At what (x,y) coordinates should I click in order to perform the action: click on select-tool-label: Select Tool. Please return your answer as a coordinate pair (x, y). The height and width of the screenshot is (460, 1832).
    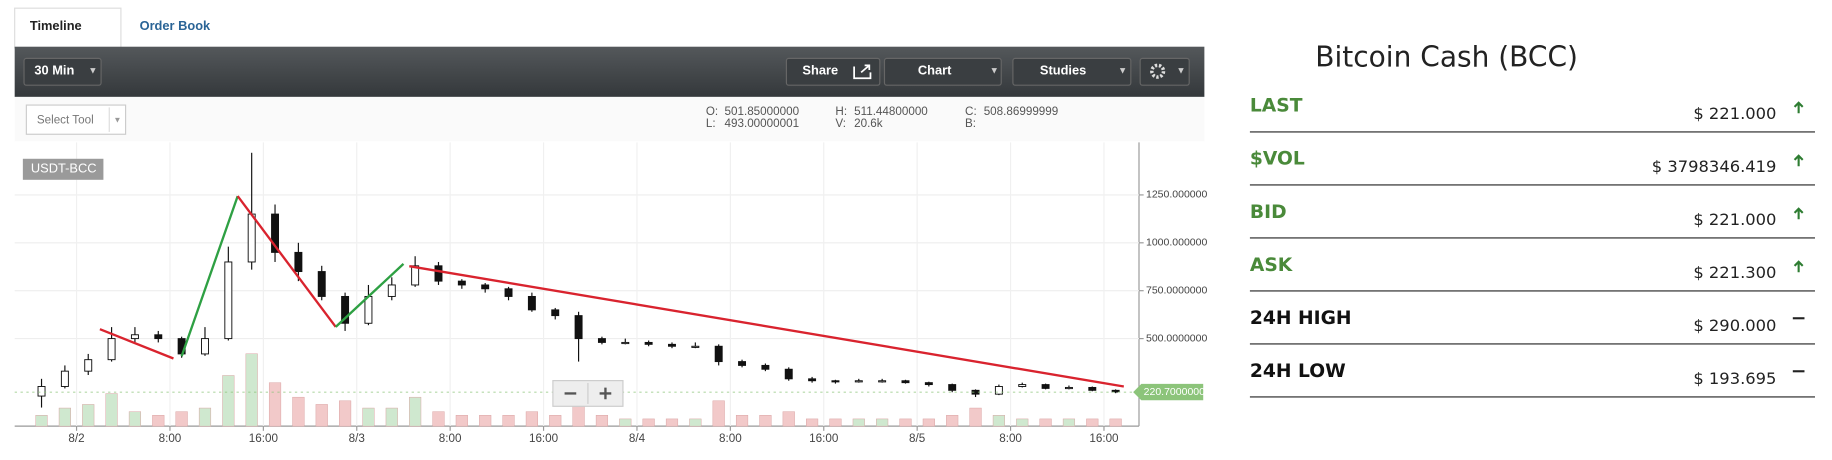
    Looking at the image, I should click on (65, 119).